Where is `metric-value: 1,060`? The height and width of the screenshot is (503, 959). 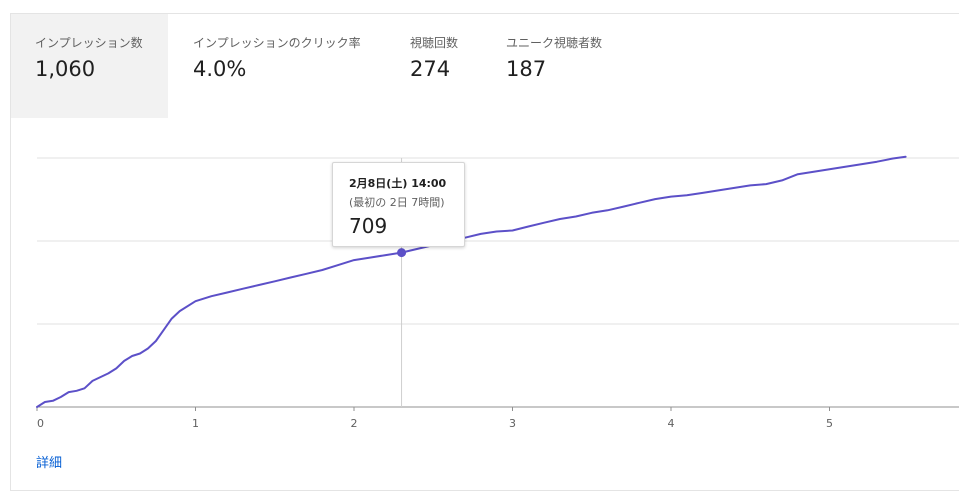 metric-value: 1,060 is located at coordinates (65, 69).